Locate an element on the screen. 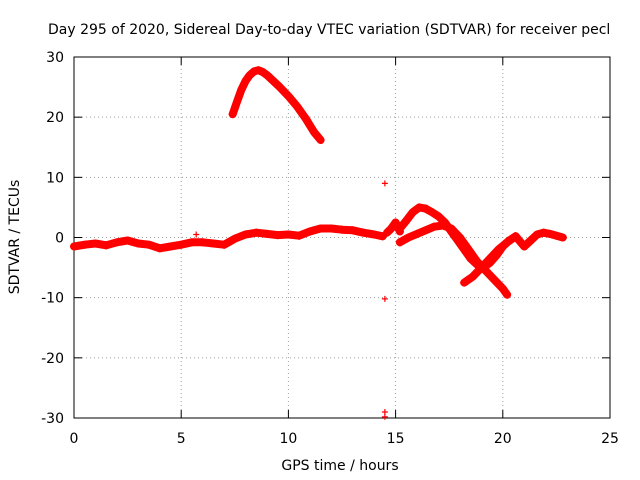 The image size is (640, 480). y-tick-label: 0 is located at coordinates (59, 239).